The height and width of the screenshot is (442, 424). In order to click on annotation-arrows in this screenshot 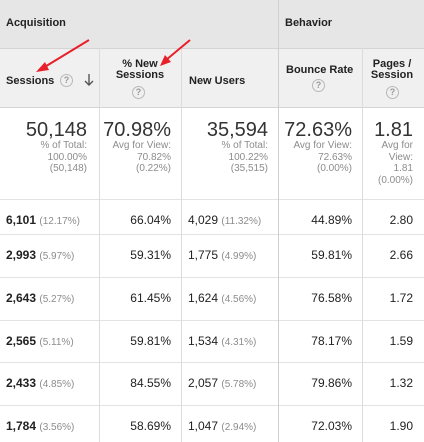, I will do `click(113, 55)`.